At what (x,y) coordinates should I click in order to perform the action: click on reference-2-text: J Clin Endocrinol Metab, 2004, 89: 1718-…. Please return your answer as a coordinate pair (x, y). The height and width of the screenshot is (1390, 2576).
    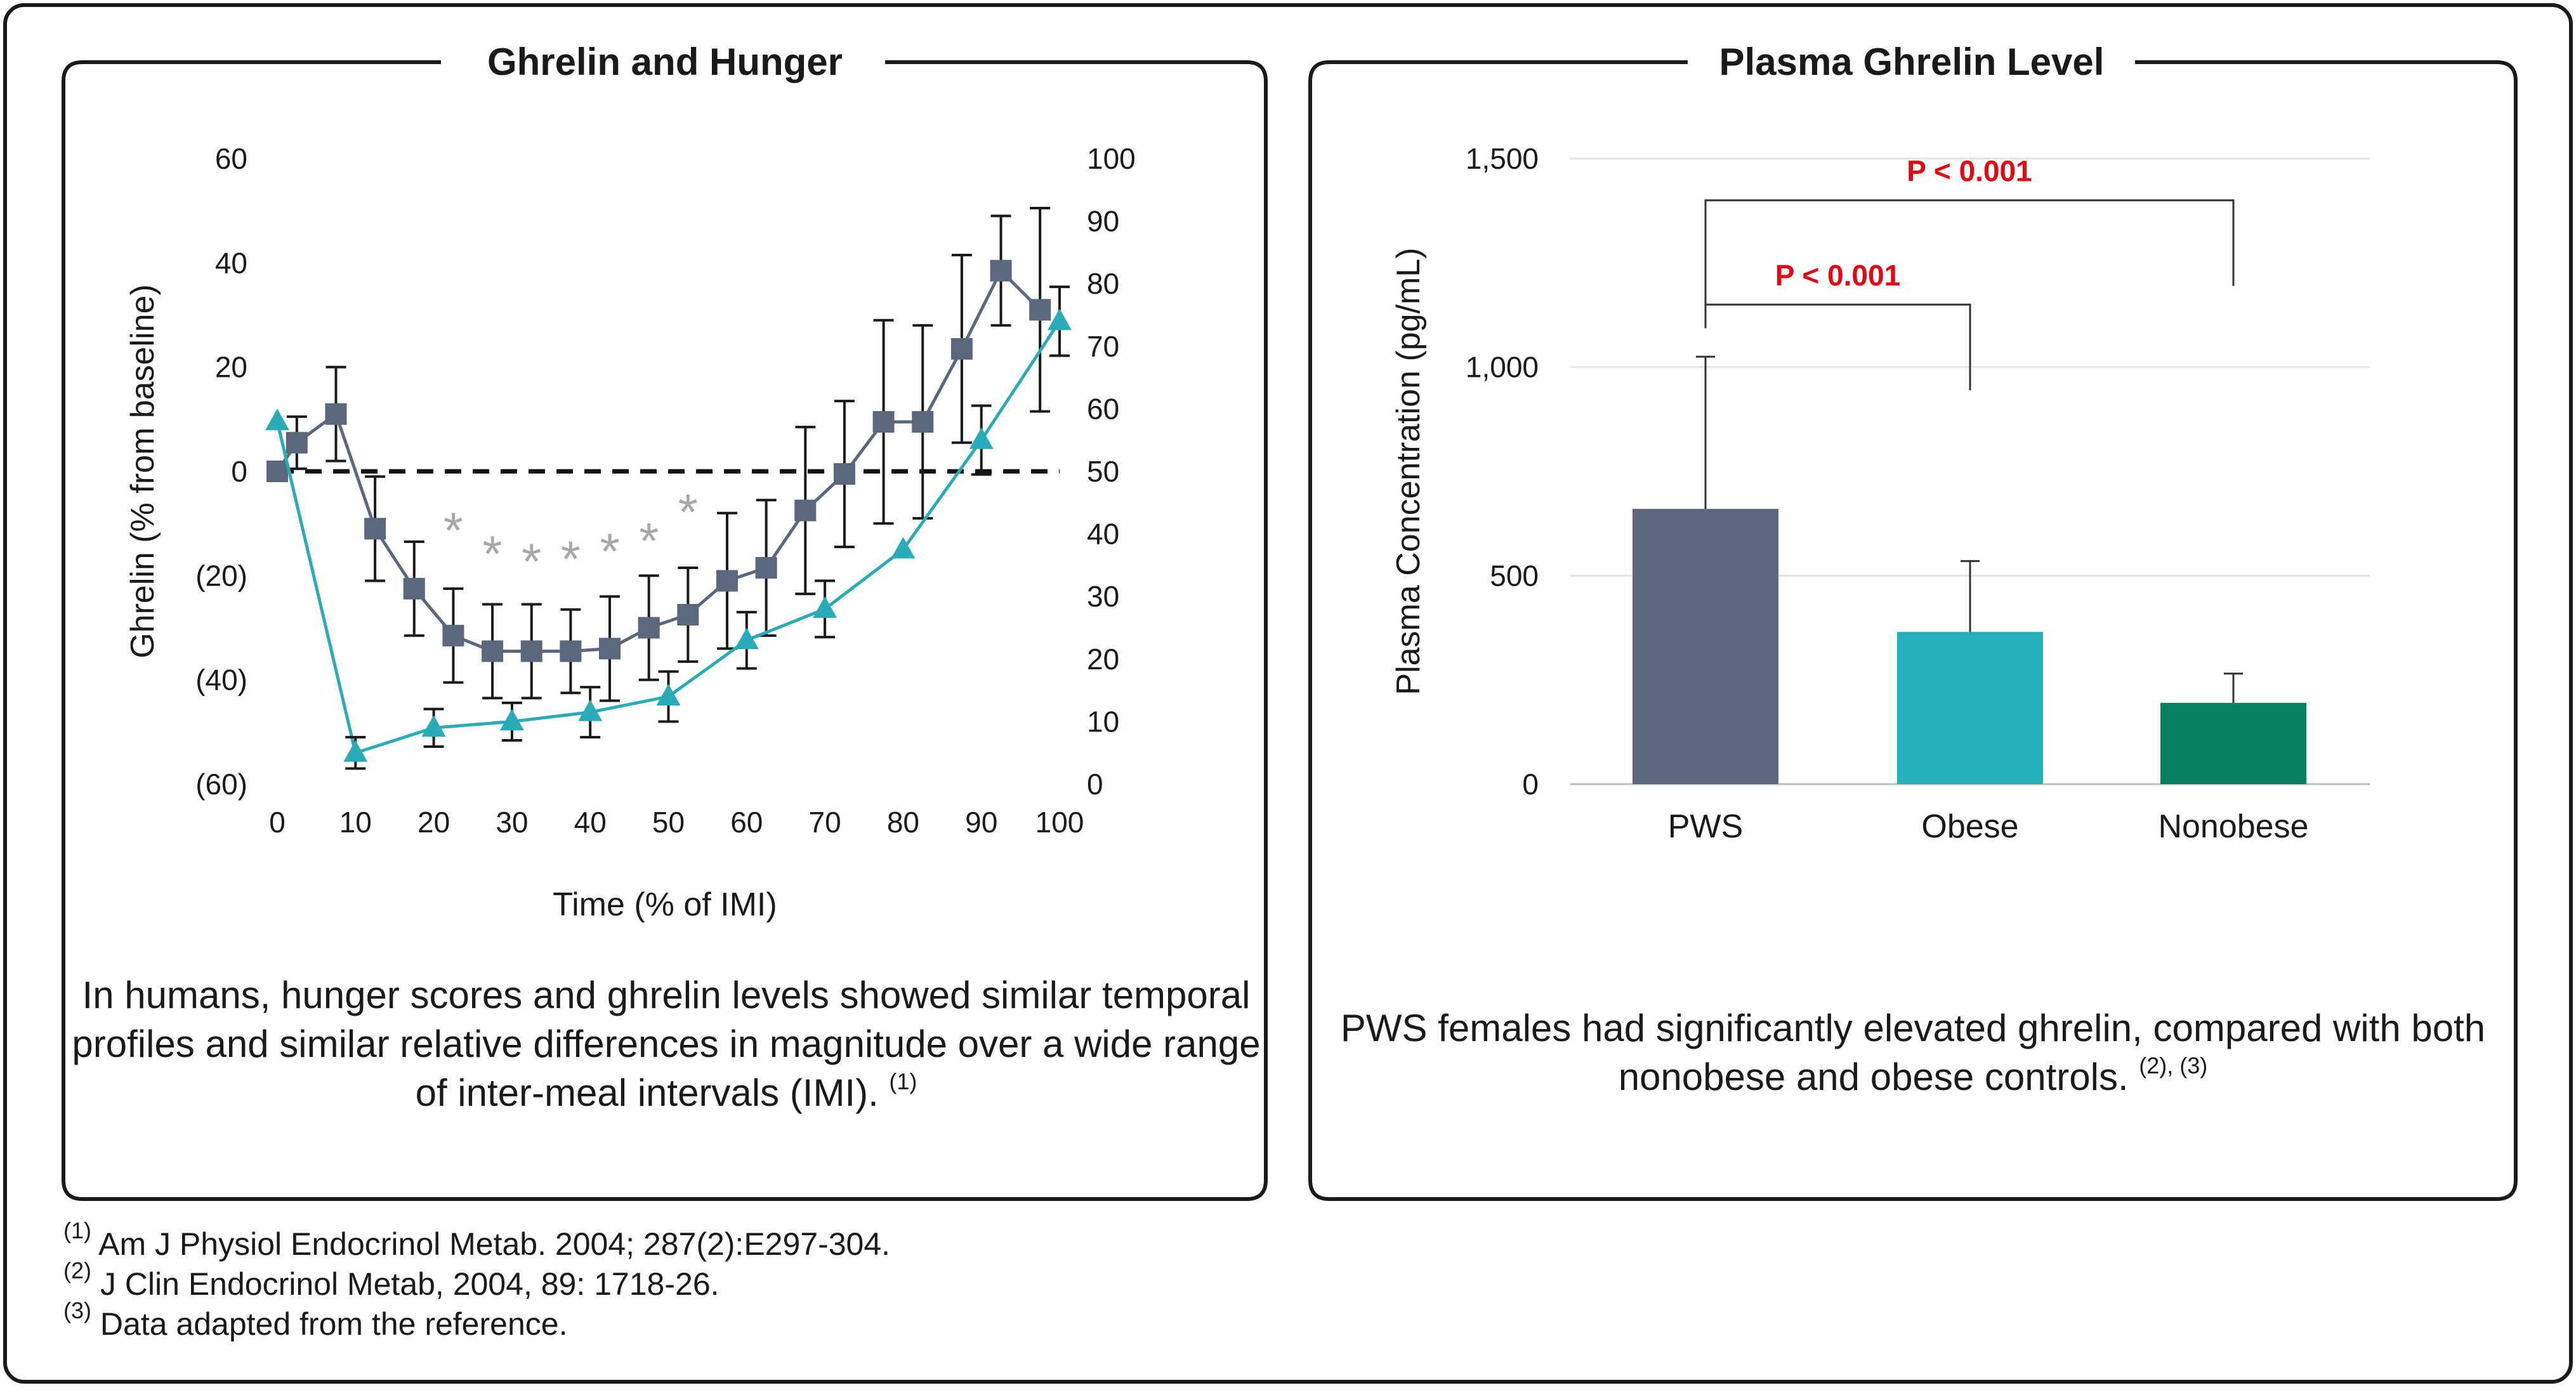
    Looking at the image, I should click on (410, 1284).